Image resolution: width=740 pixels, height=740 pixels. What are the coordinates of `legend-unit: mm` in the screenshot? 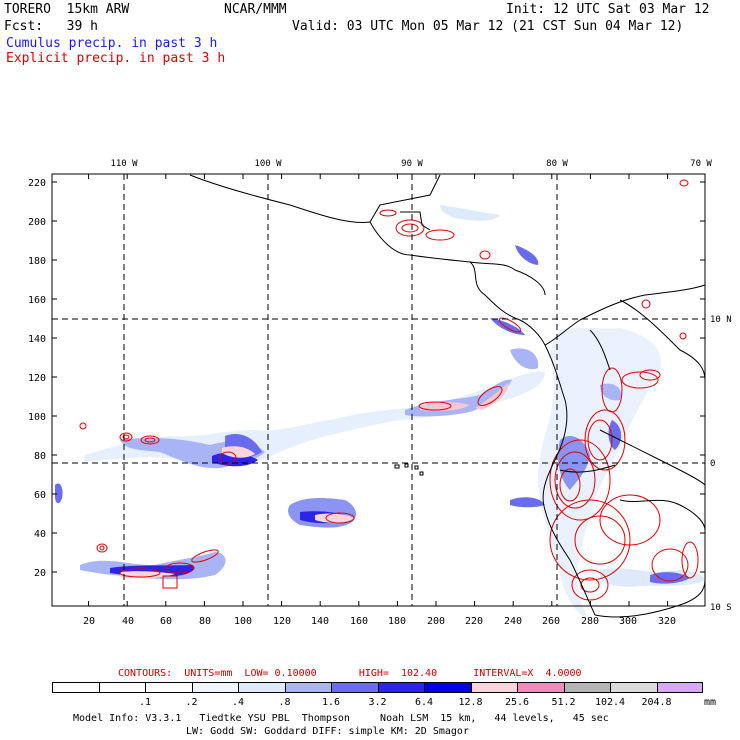 It's located at (710, 702).